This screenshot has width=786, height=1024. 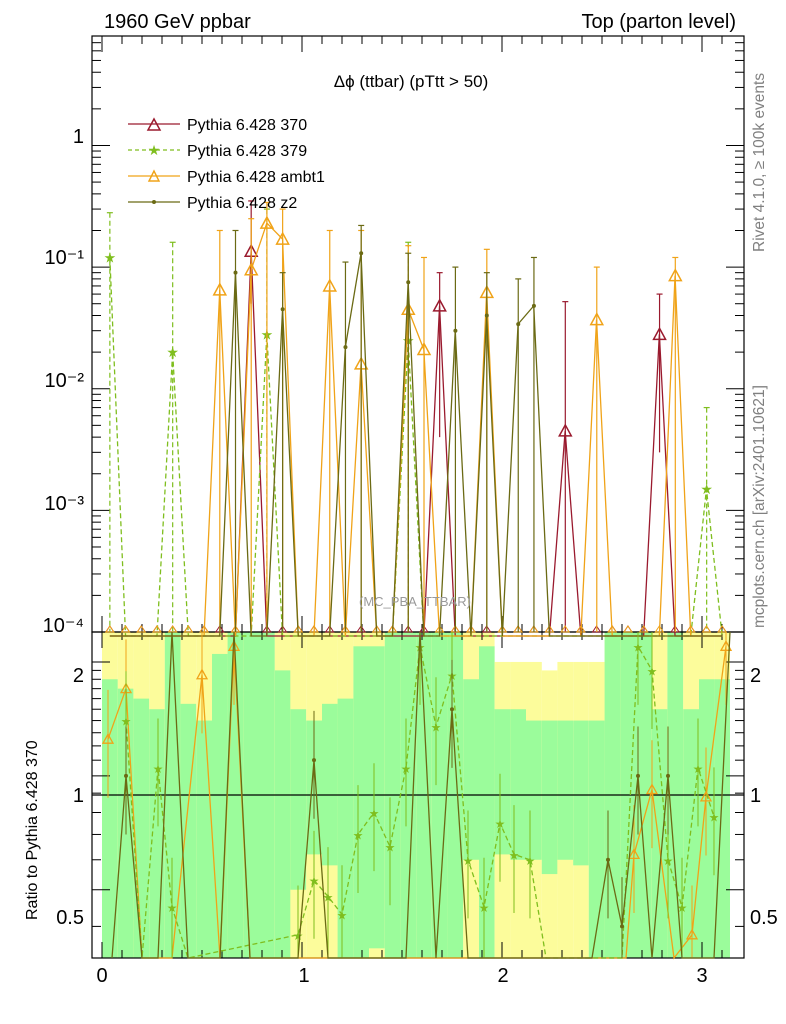 What do you see at coordinates (256, 177) in the screenshot?
I see `legend-label: Pythia 6.428 ambt1` at bounding box center [256, 177].